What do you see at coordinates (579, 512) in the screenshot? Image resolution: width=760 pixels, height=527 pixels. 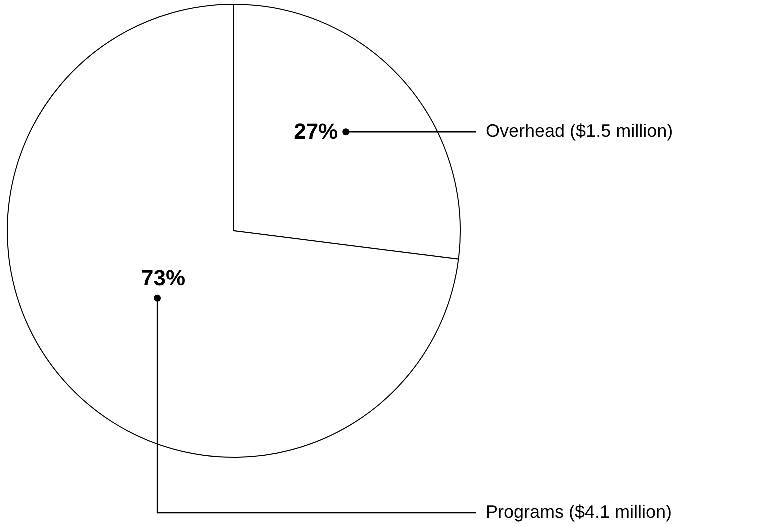 I see `slice-label: Programs ($4.1 million)` at bounding box center [579, 512].